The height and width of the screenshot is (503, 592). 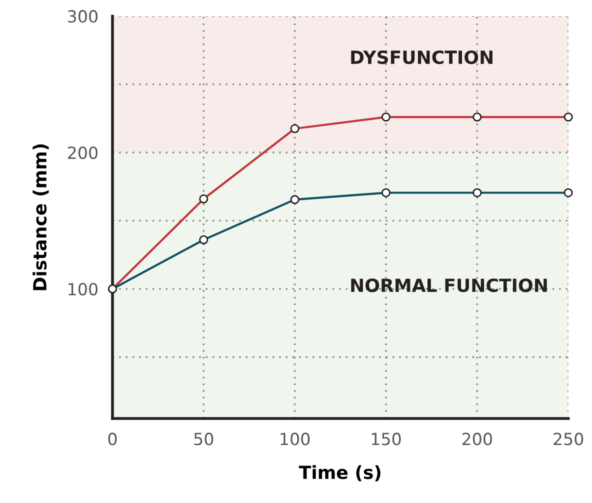 I want to click on x-axis-title: Time (s), so click(x=339, y=473).